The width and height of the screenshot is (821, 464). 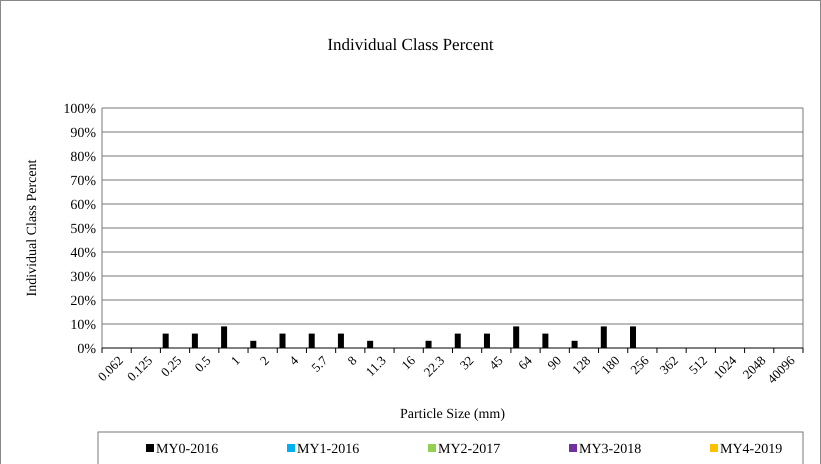 What do you see at coordinates (83, 325) in the screenshot?
I see `y-tick-label: 10%` at bounding box center [83, 325].